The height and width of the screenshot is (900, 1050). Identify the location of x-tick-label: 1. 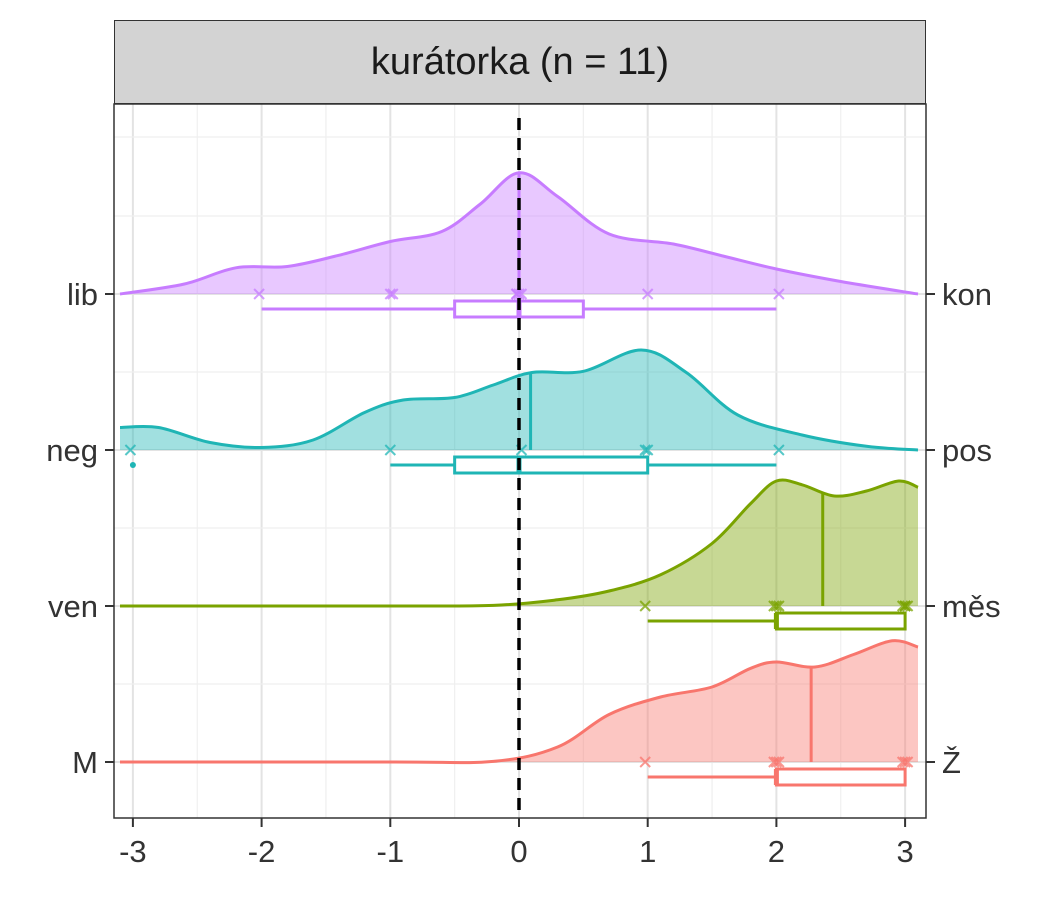
(647, 851).